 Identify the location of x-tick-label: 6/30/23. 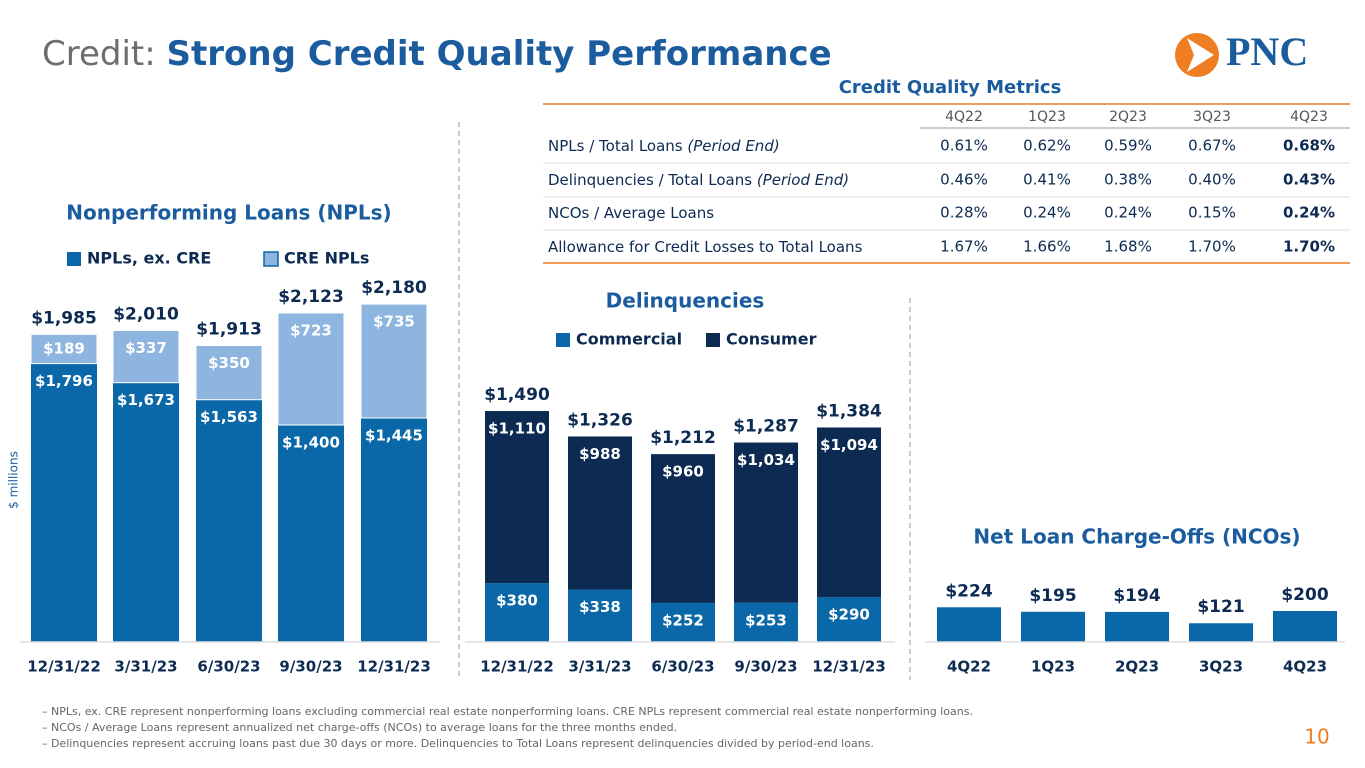
(228, 667).